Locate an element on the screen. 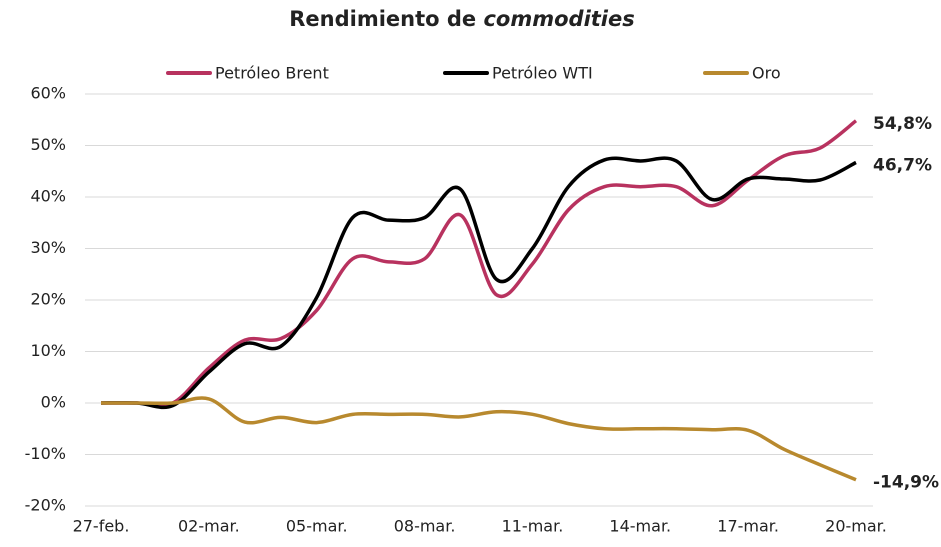 The height and width of the screenshot is (547, 941). end-label: 46,7% is located at coordinates (902, 165).